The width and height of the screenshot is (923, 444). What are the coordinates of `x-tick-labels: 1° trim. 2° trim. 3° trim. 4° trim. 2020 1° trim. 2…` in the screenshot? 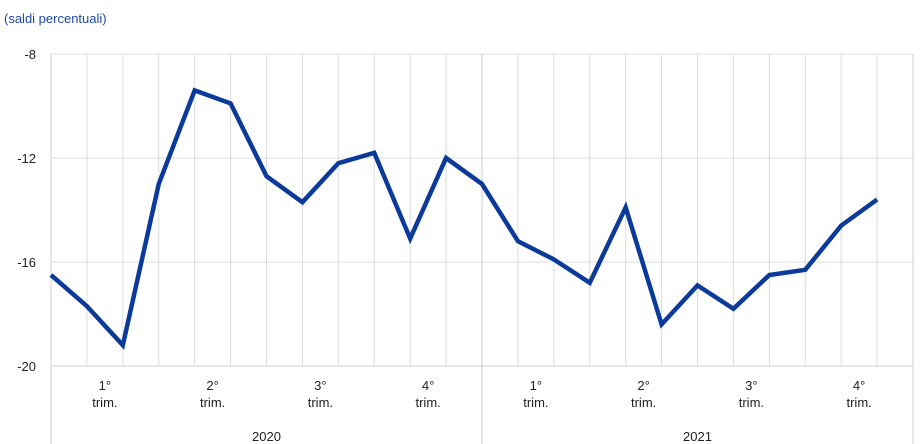 It's located at (482, 411).